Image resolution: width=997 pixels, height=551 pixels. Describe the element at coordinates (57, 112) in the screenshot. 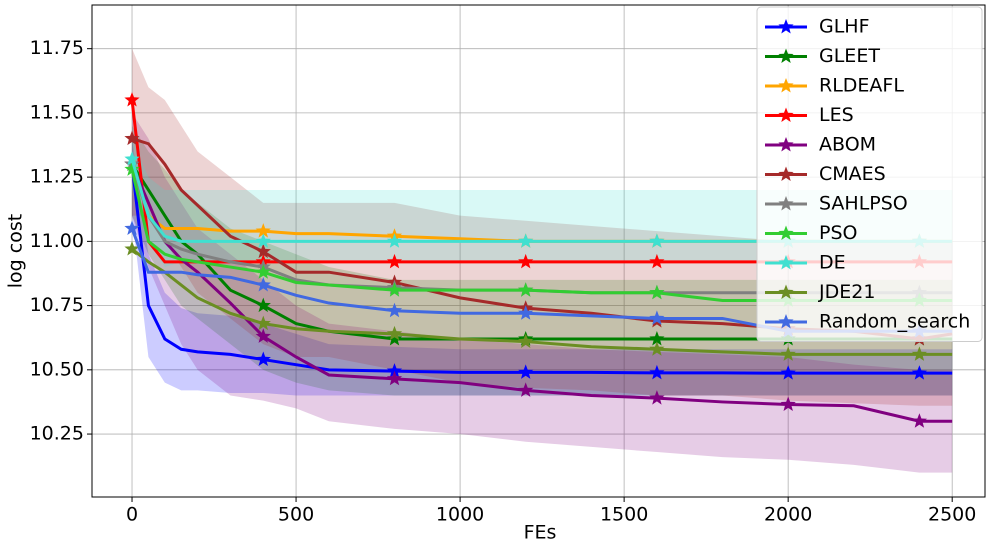

I see `y-tick-label: 11.50` at that location.